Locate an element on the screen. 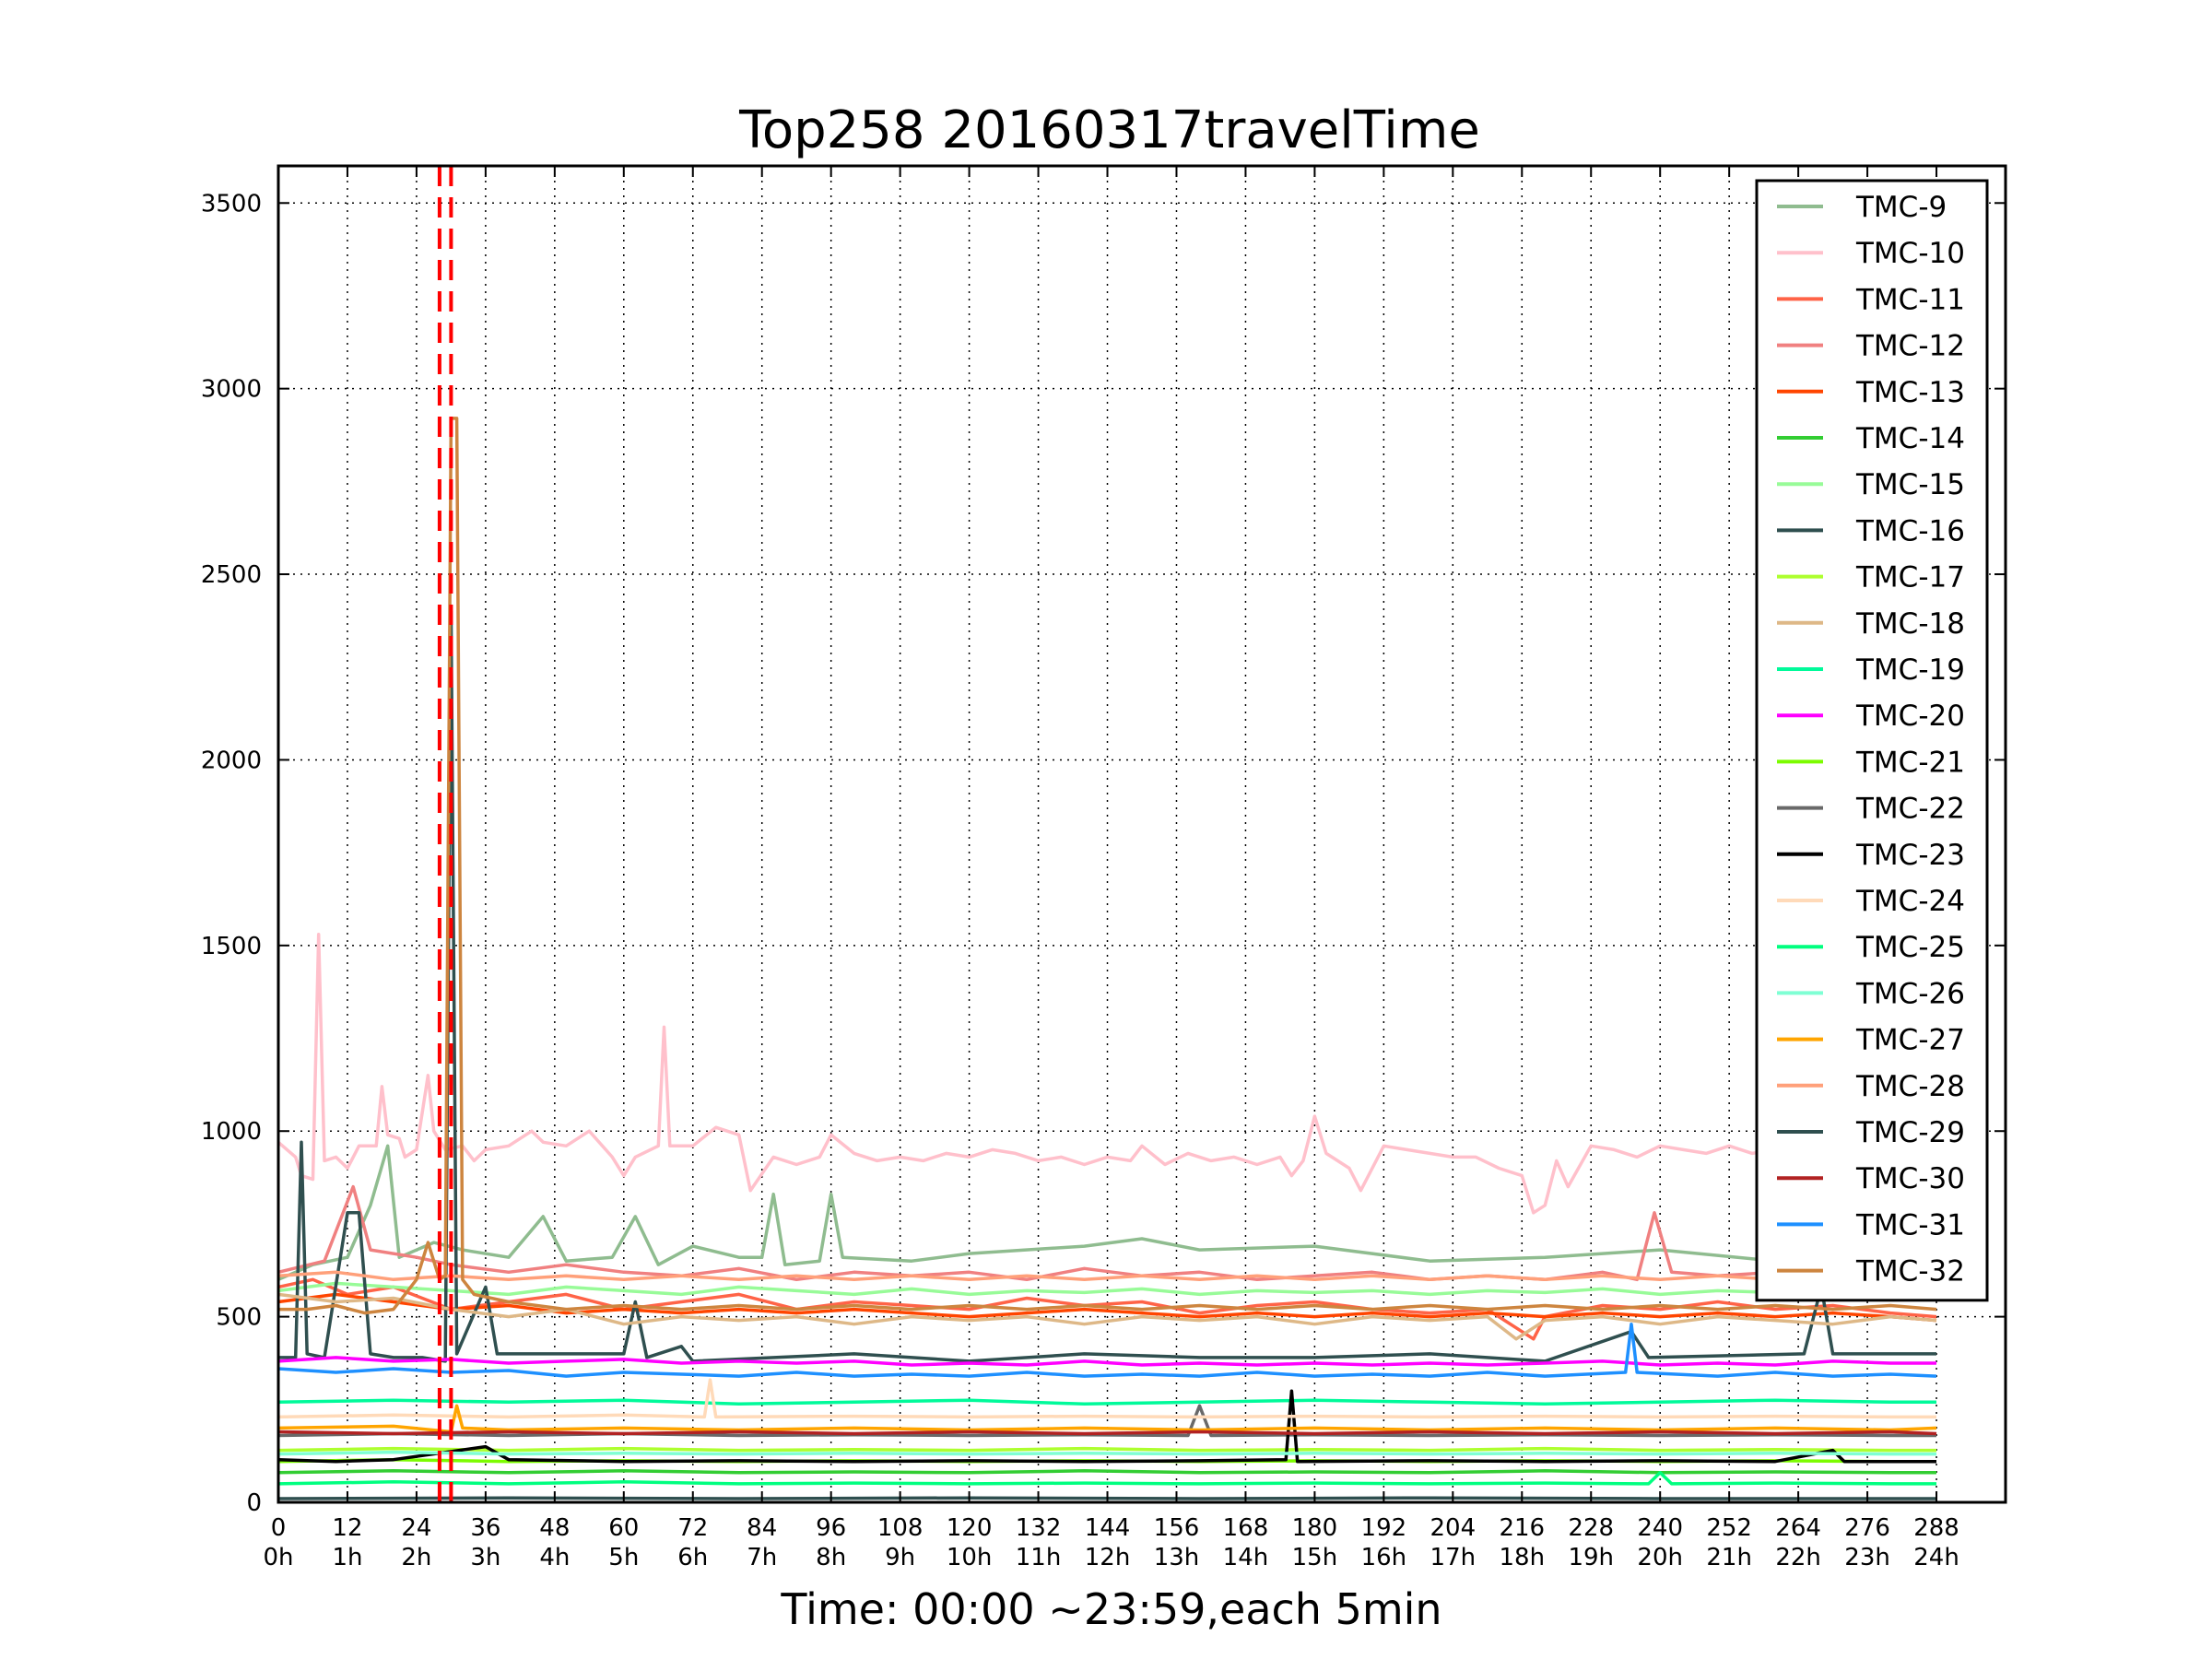 This screenshot has height=1659, width=2212. x-tick-label: 288 is located at coordinates (1936, 1528).